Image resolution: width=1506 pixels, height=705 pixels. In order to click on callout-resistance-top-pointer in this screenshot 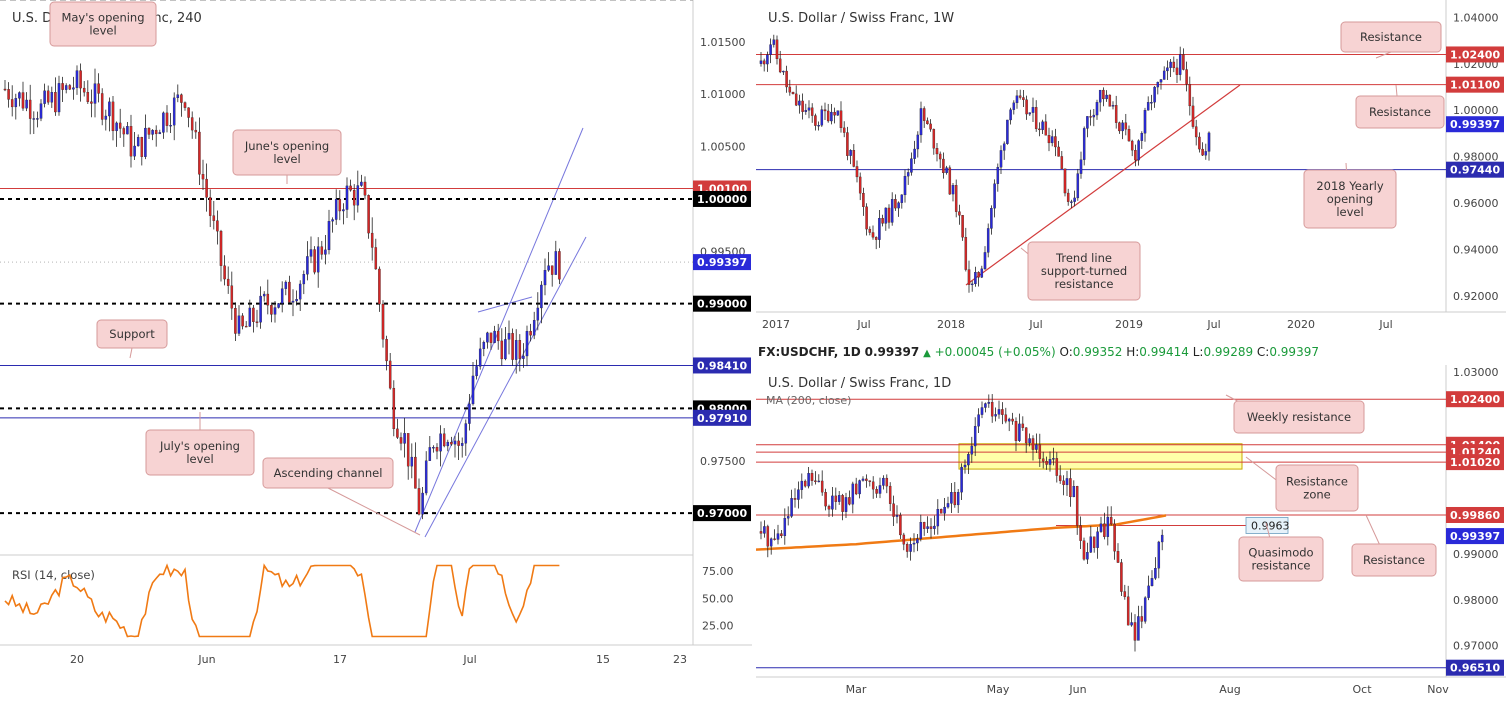, I will do `click(1383, 55)`.